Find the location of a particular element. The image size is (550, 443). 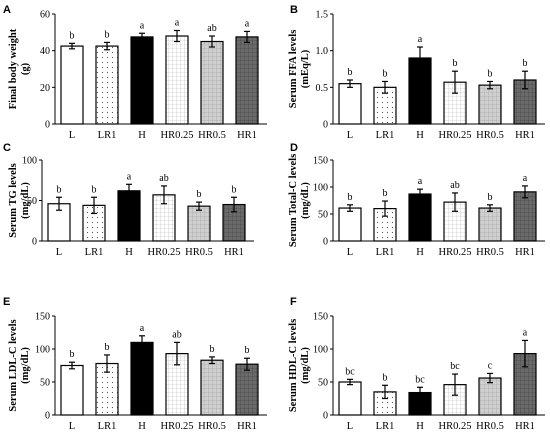

panel-letter: D is located at coordinates (294, 148).